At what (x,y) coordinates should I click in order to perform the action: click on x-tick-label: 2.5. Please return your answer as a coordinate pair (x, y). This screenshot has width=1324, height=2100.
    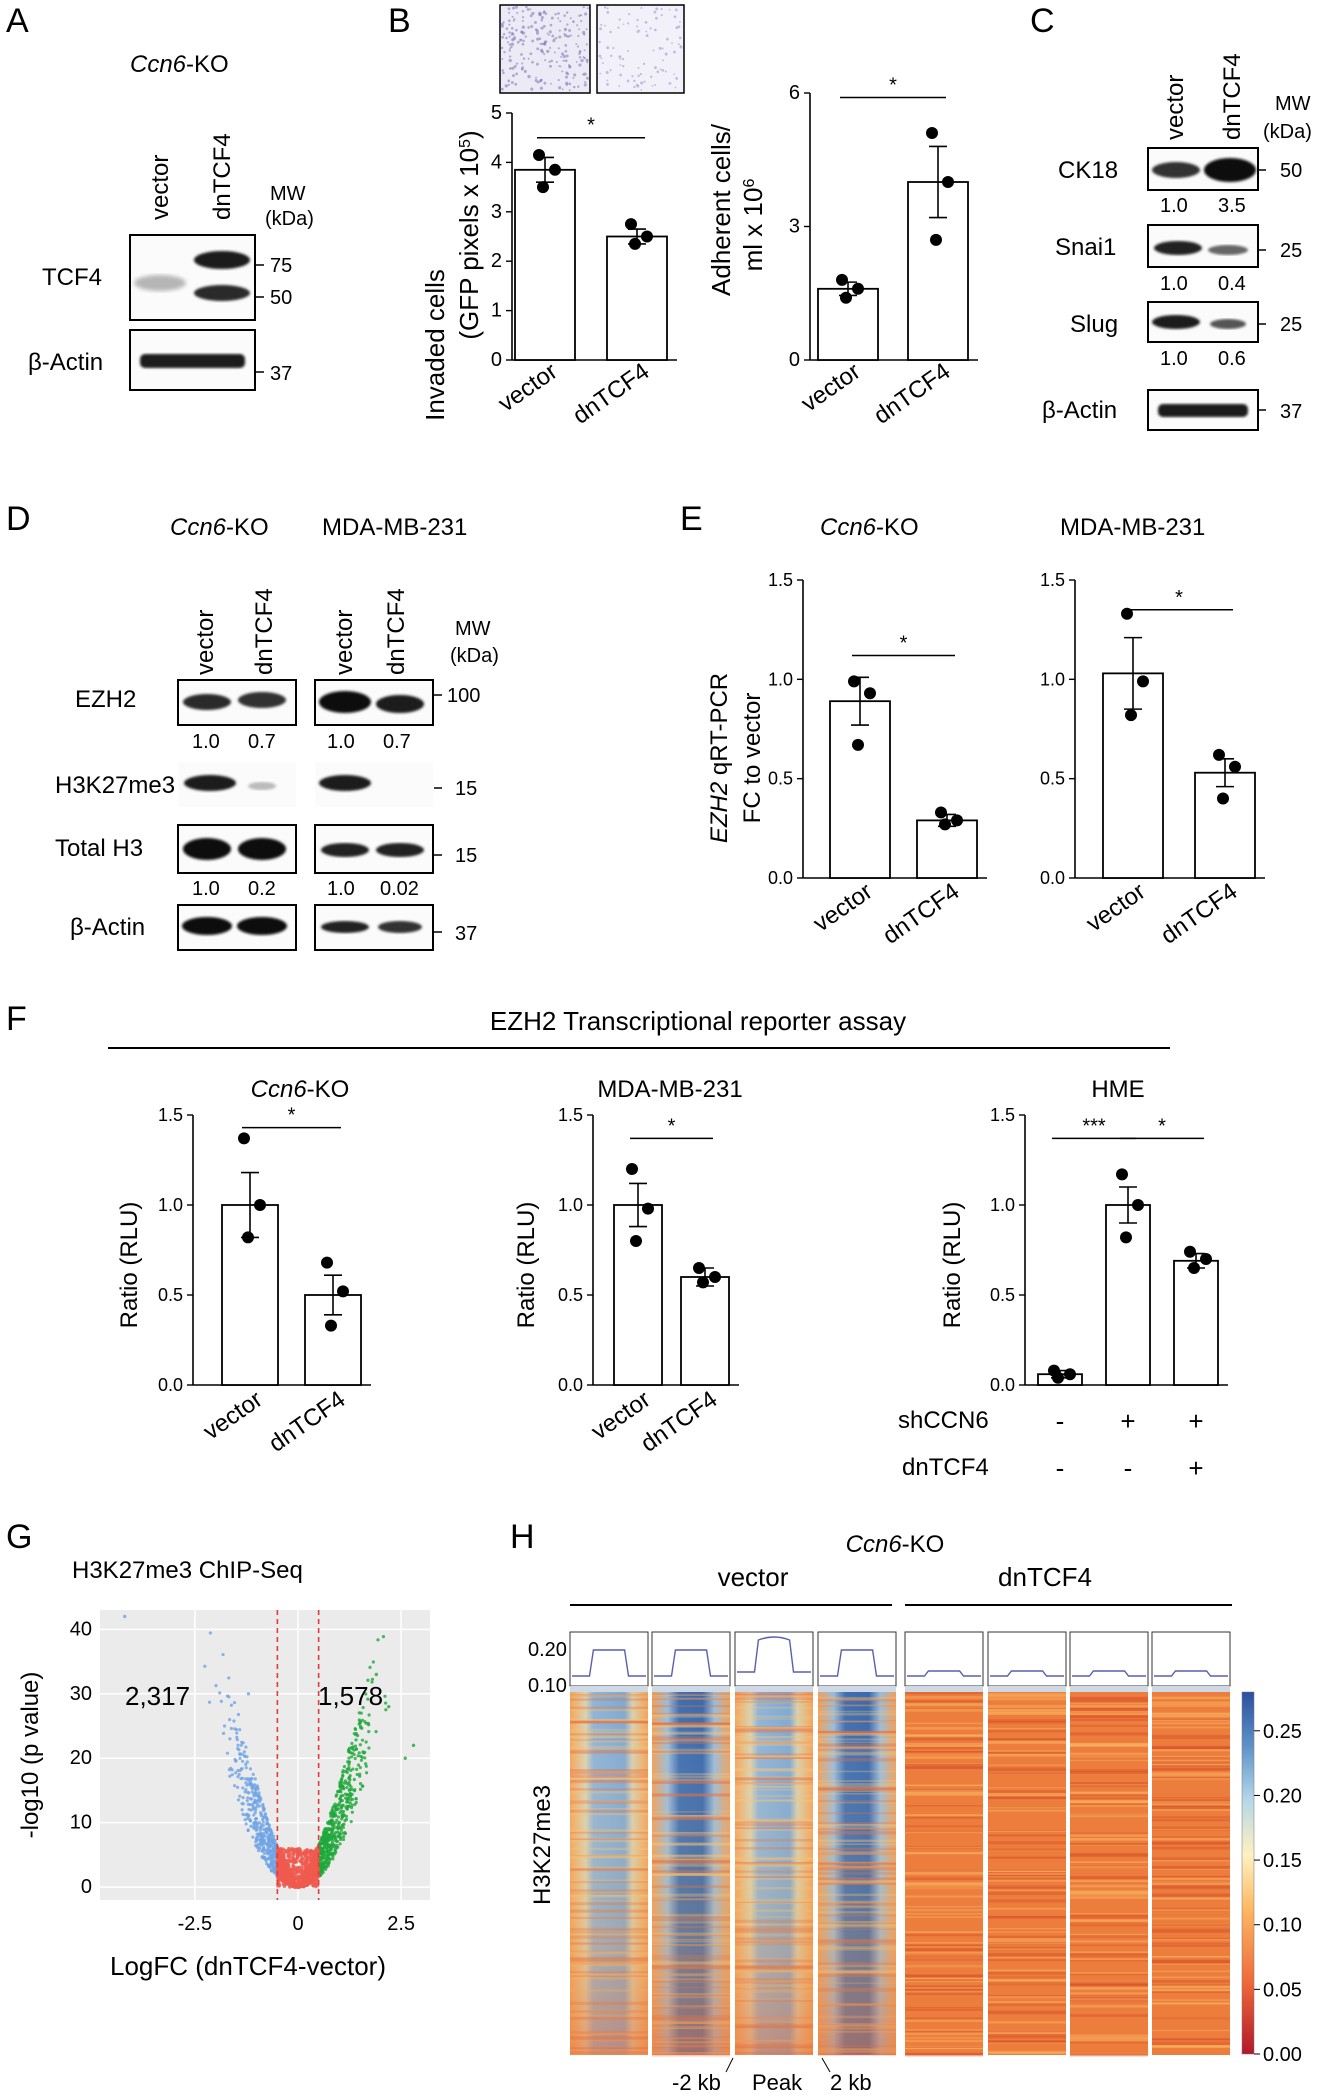
    Looking at the image, I should click on (401, 1924).